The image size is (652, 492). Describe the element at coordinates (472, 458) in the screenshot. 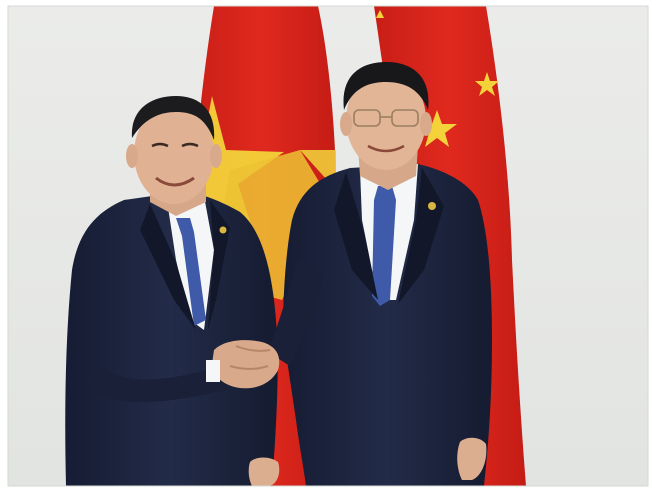

I see `right-man-hand` at that location.